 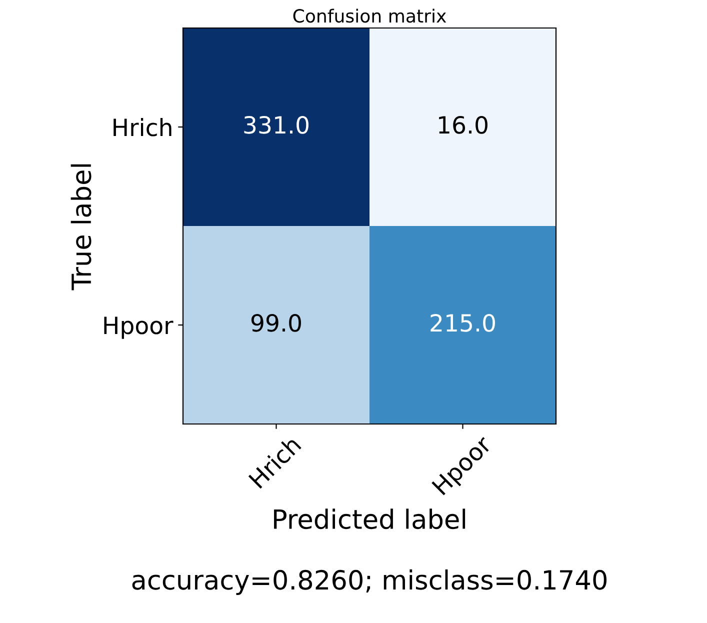 What do you see at coordinates (369, 582) in the screenshot?
I see `text: accuracy=0.8260; misclass=0.1740` at bounding box center [369, 582].